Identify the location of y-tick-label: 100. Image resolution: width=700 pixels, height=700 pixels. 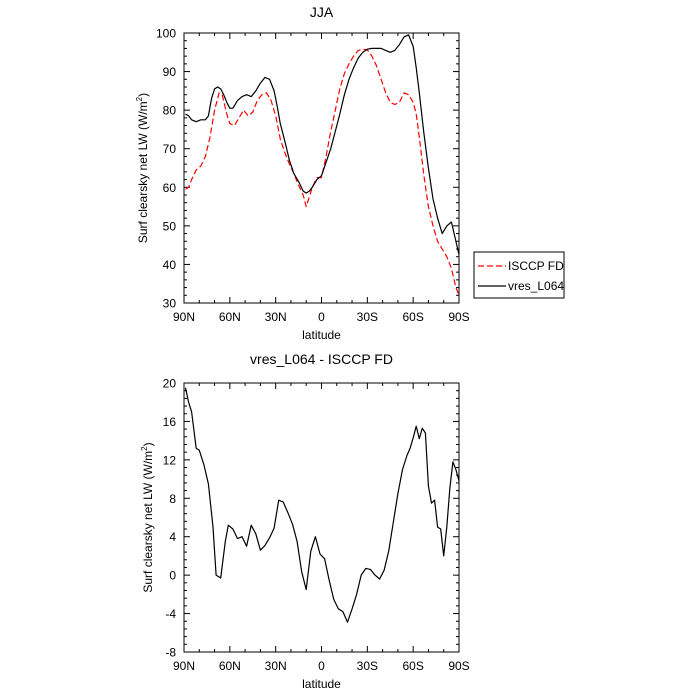
(166, 34).